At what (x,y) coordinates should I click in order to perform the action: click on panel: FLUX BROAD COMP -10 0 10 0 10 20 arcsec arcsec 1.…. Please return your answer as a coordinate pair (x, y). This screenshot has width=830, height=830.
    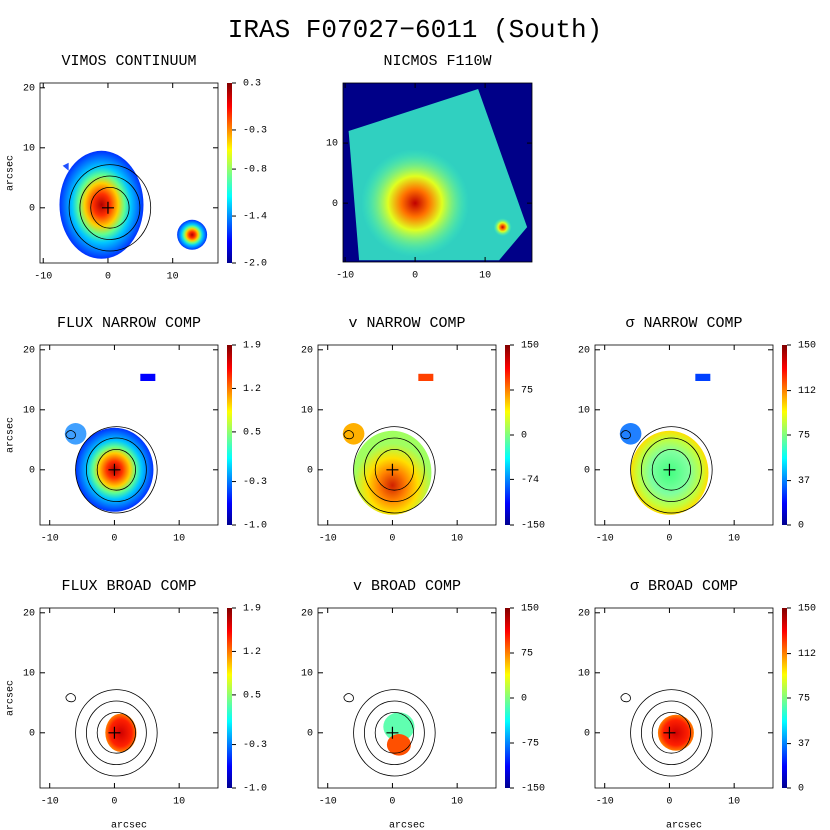
    Looking at the image, I should click on (136, 704).